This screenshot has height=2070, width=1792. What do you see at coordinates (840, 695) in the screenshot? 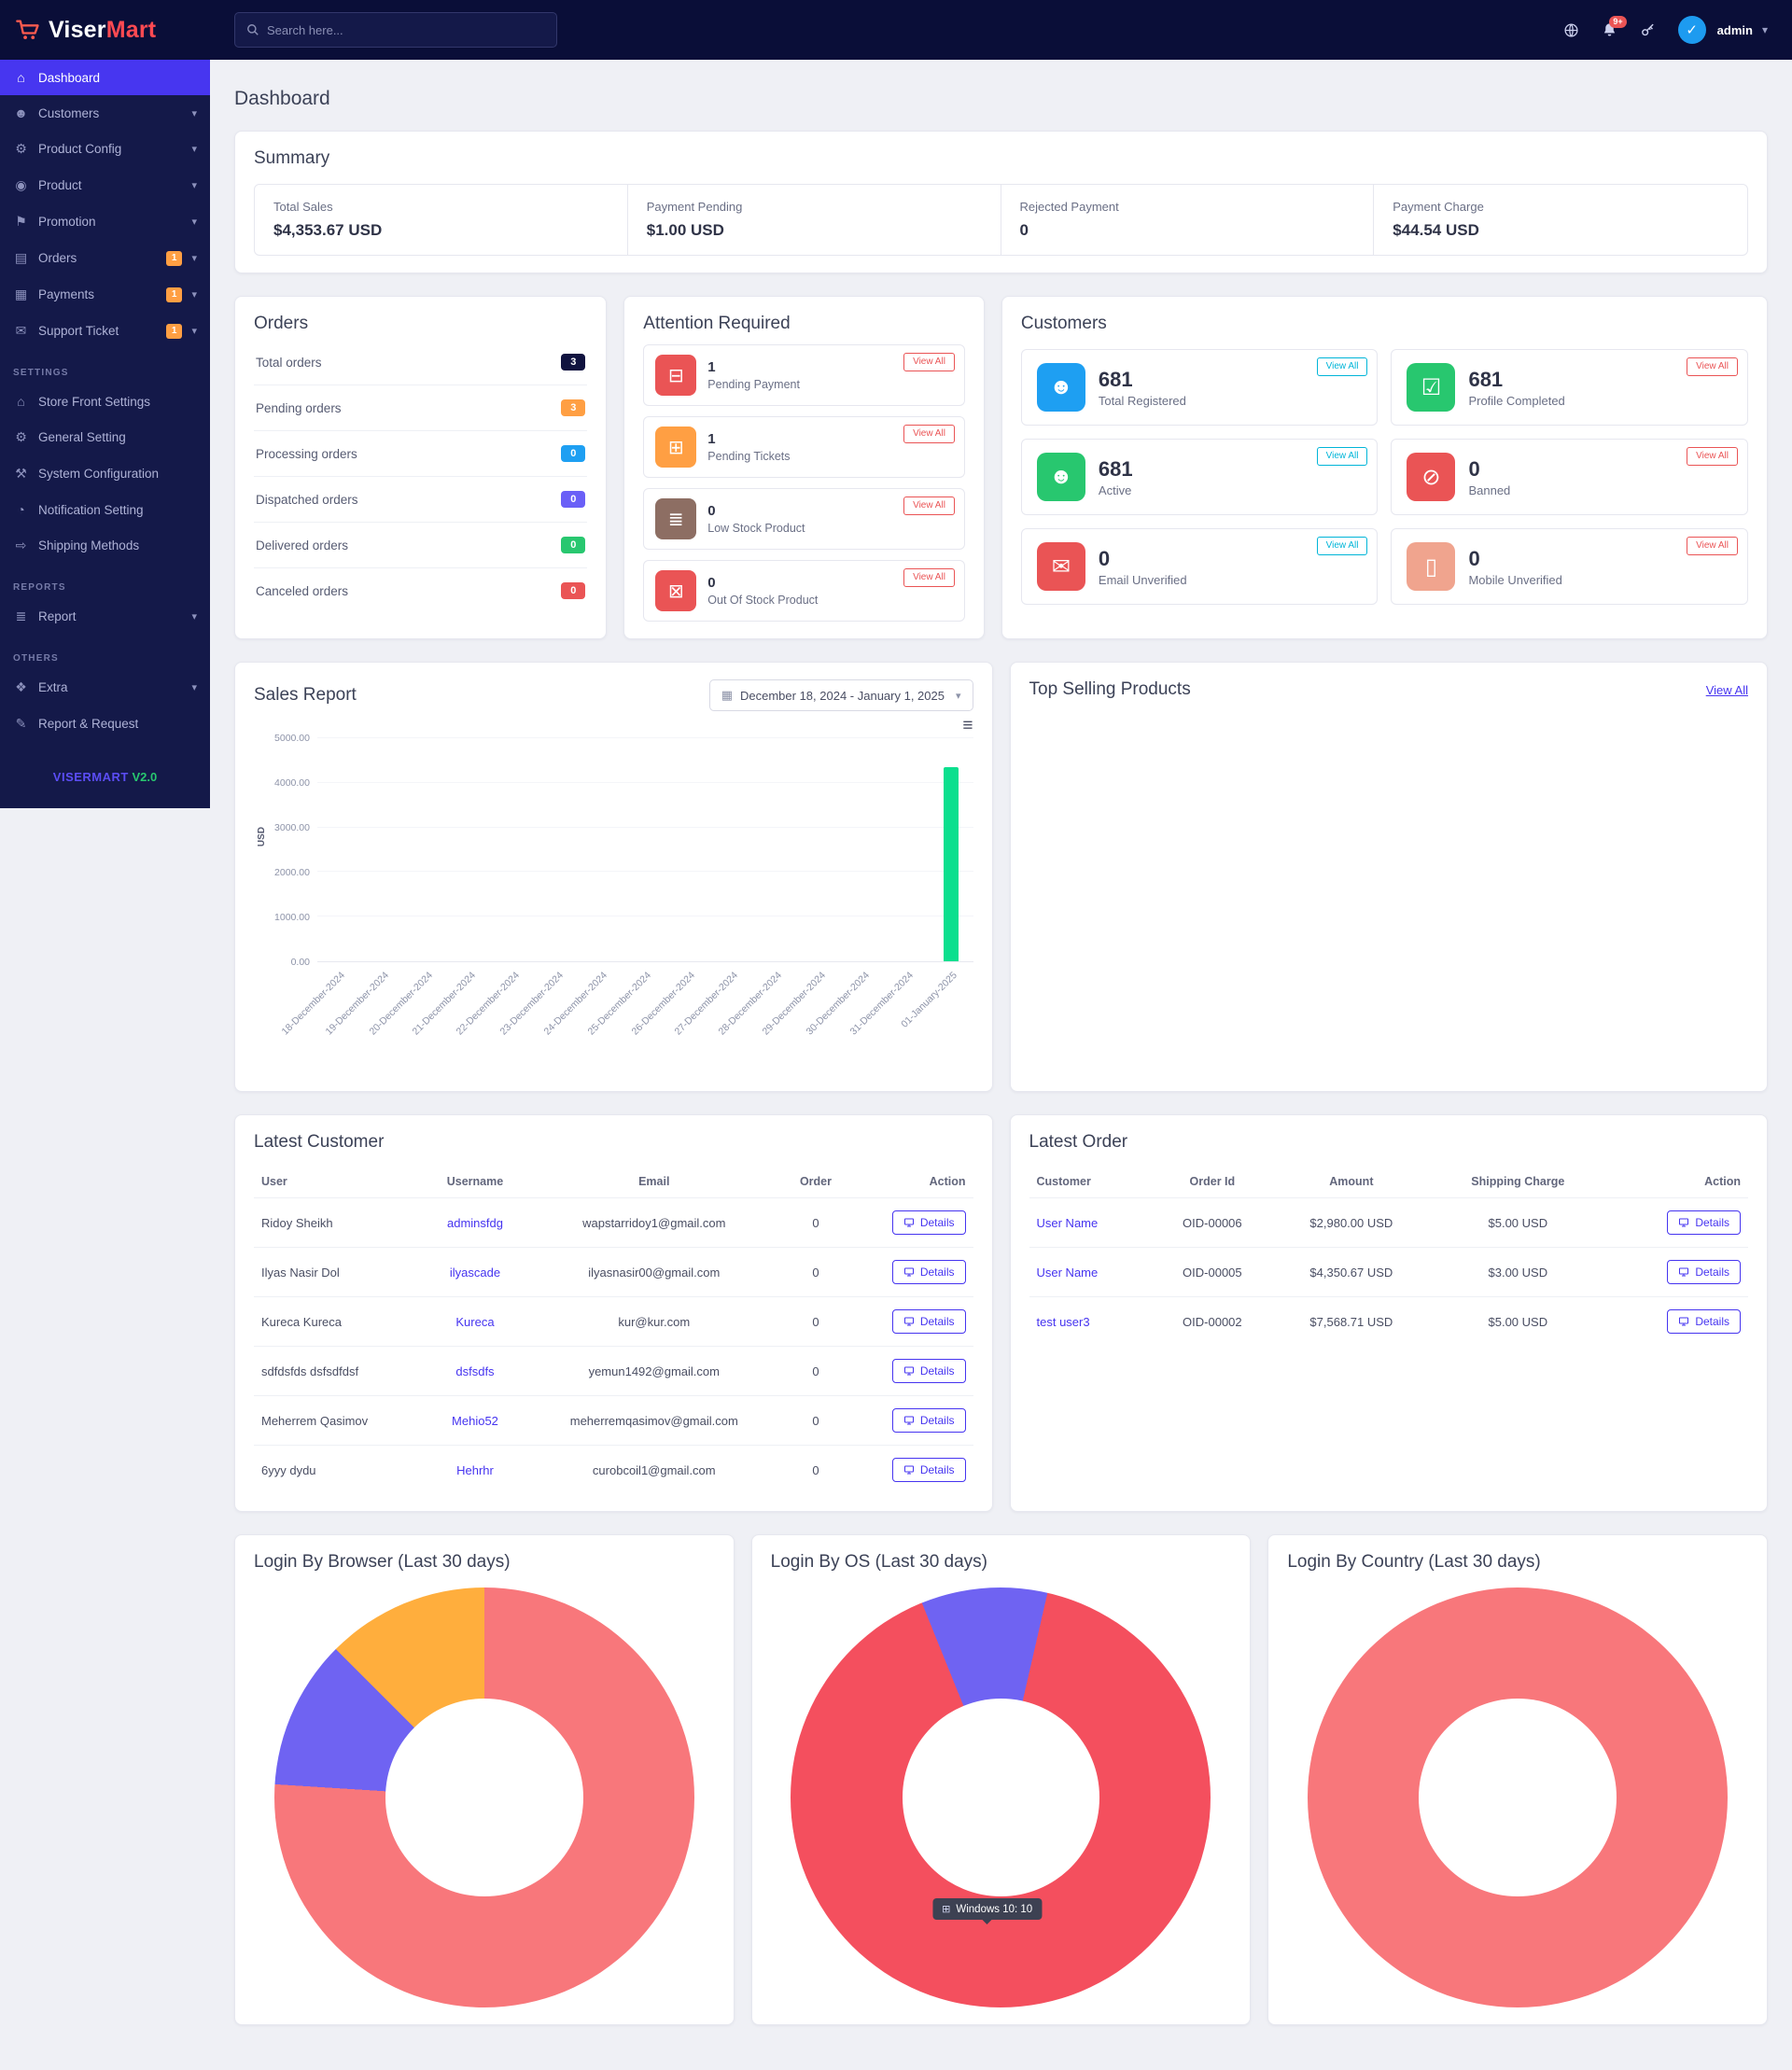
I see `date-range-select: ▦ December 18, 2024 - January 1, 2025 ▾` at bounding box center [840, 695].